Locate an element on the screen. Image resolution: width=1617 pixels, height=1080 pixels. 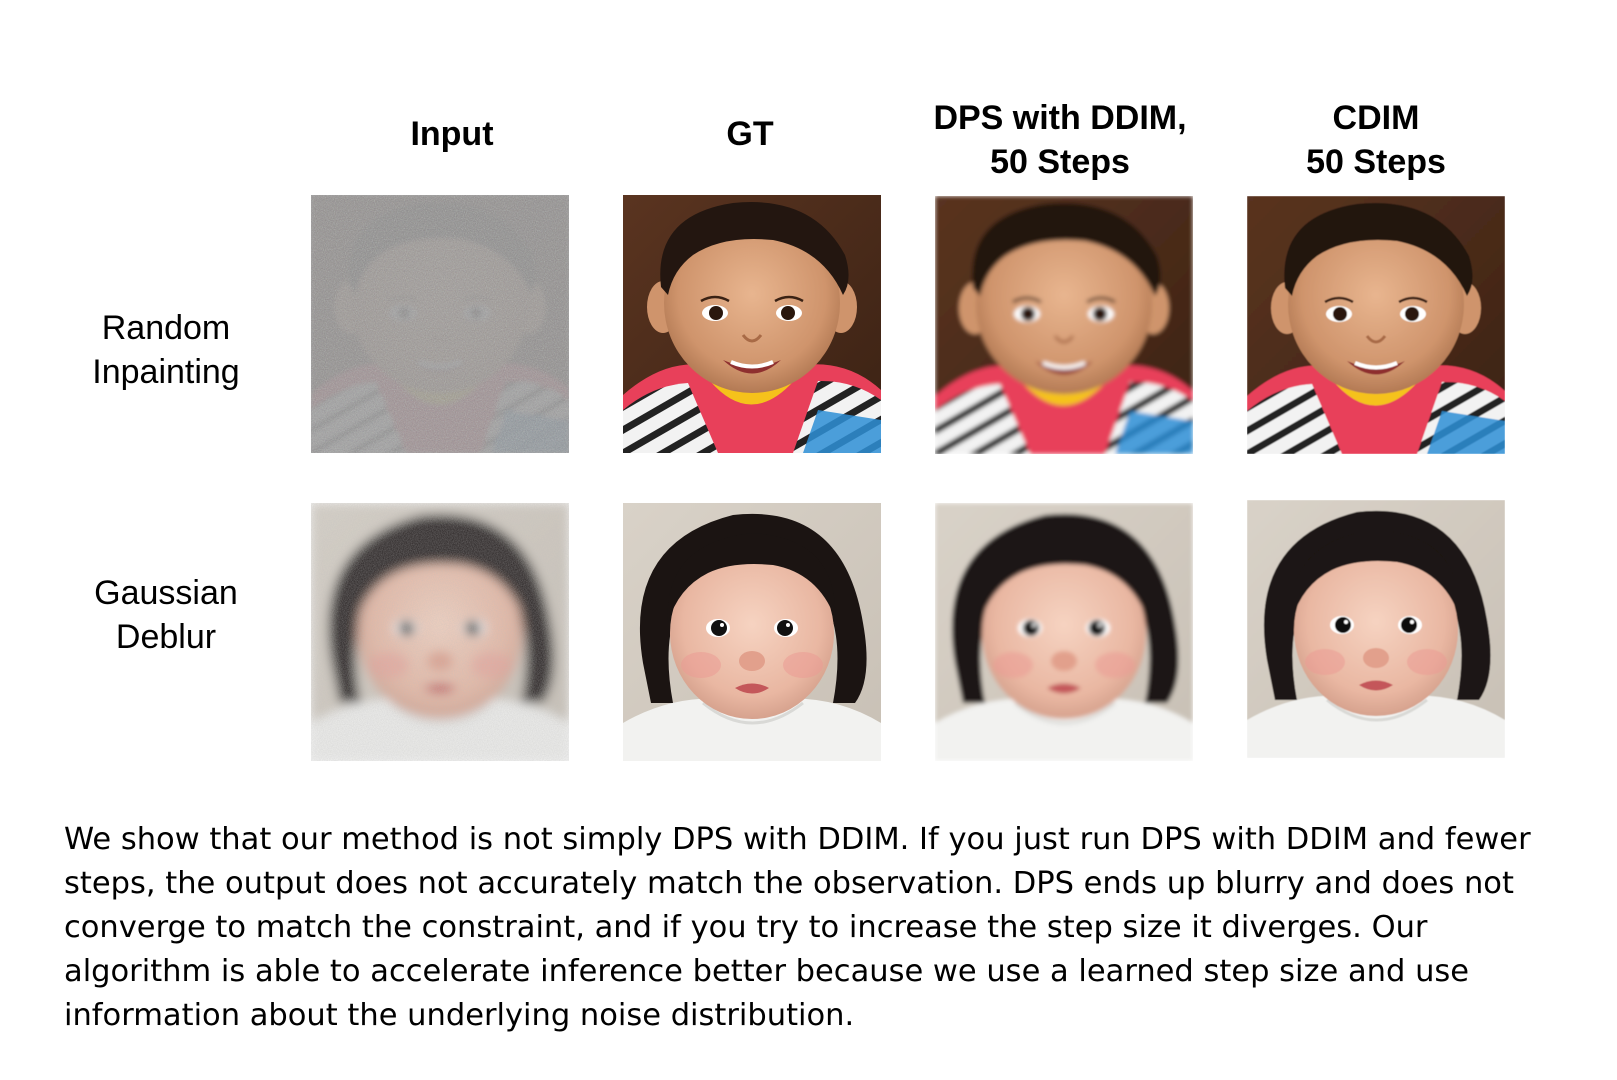
row-label-gaussian-deblur: Gaussian Deblur is located at coordinates (166, 615).